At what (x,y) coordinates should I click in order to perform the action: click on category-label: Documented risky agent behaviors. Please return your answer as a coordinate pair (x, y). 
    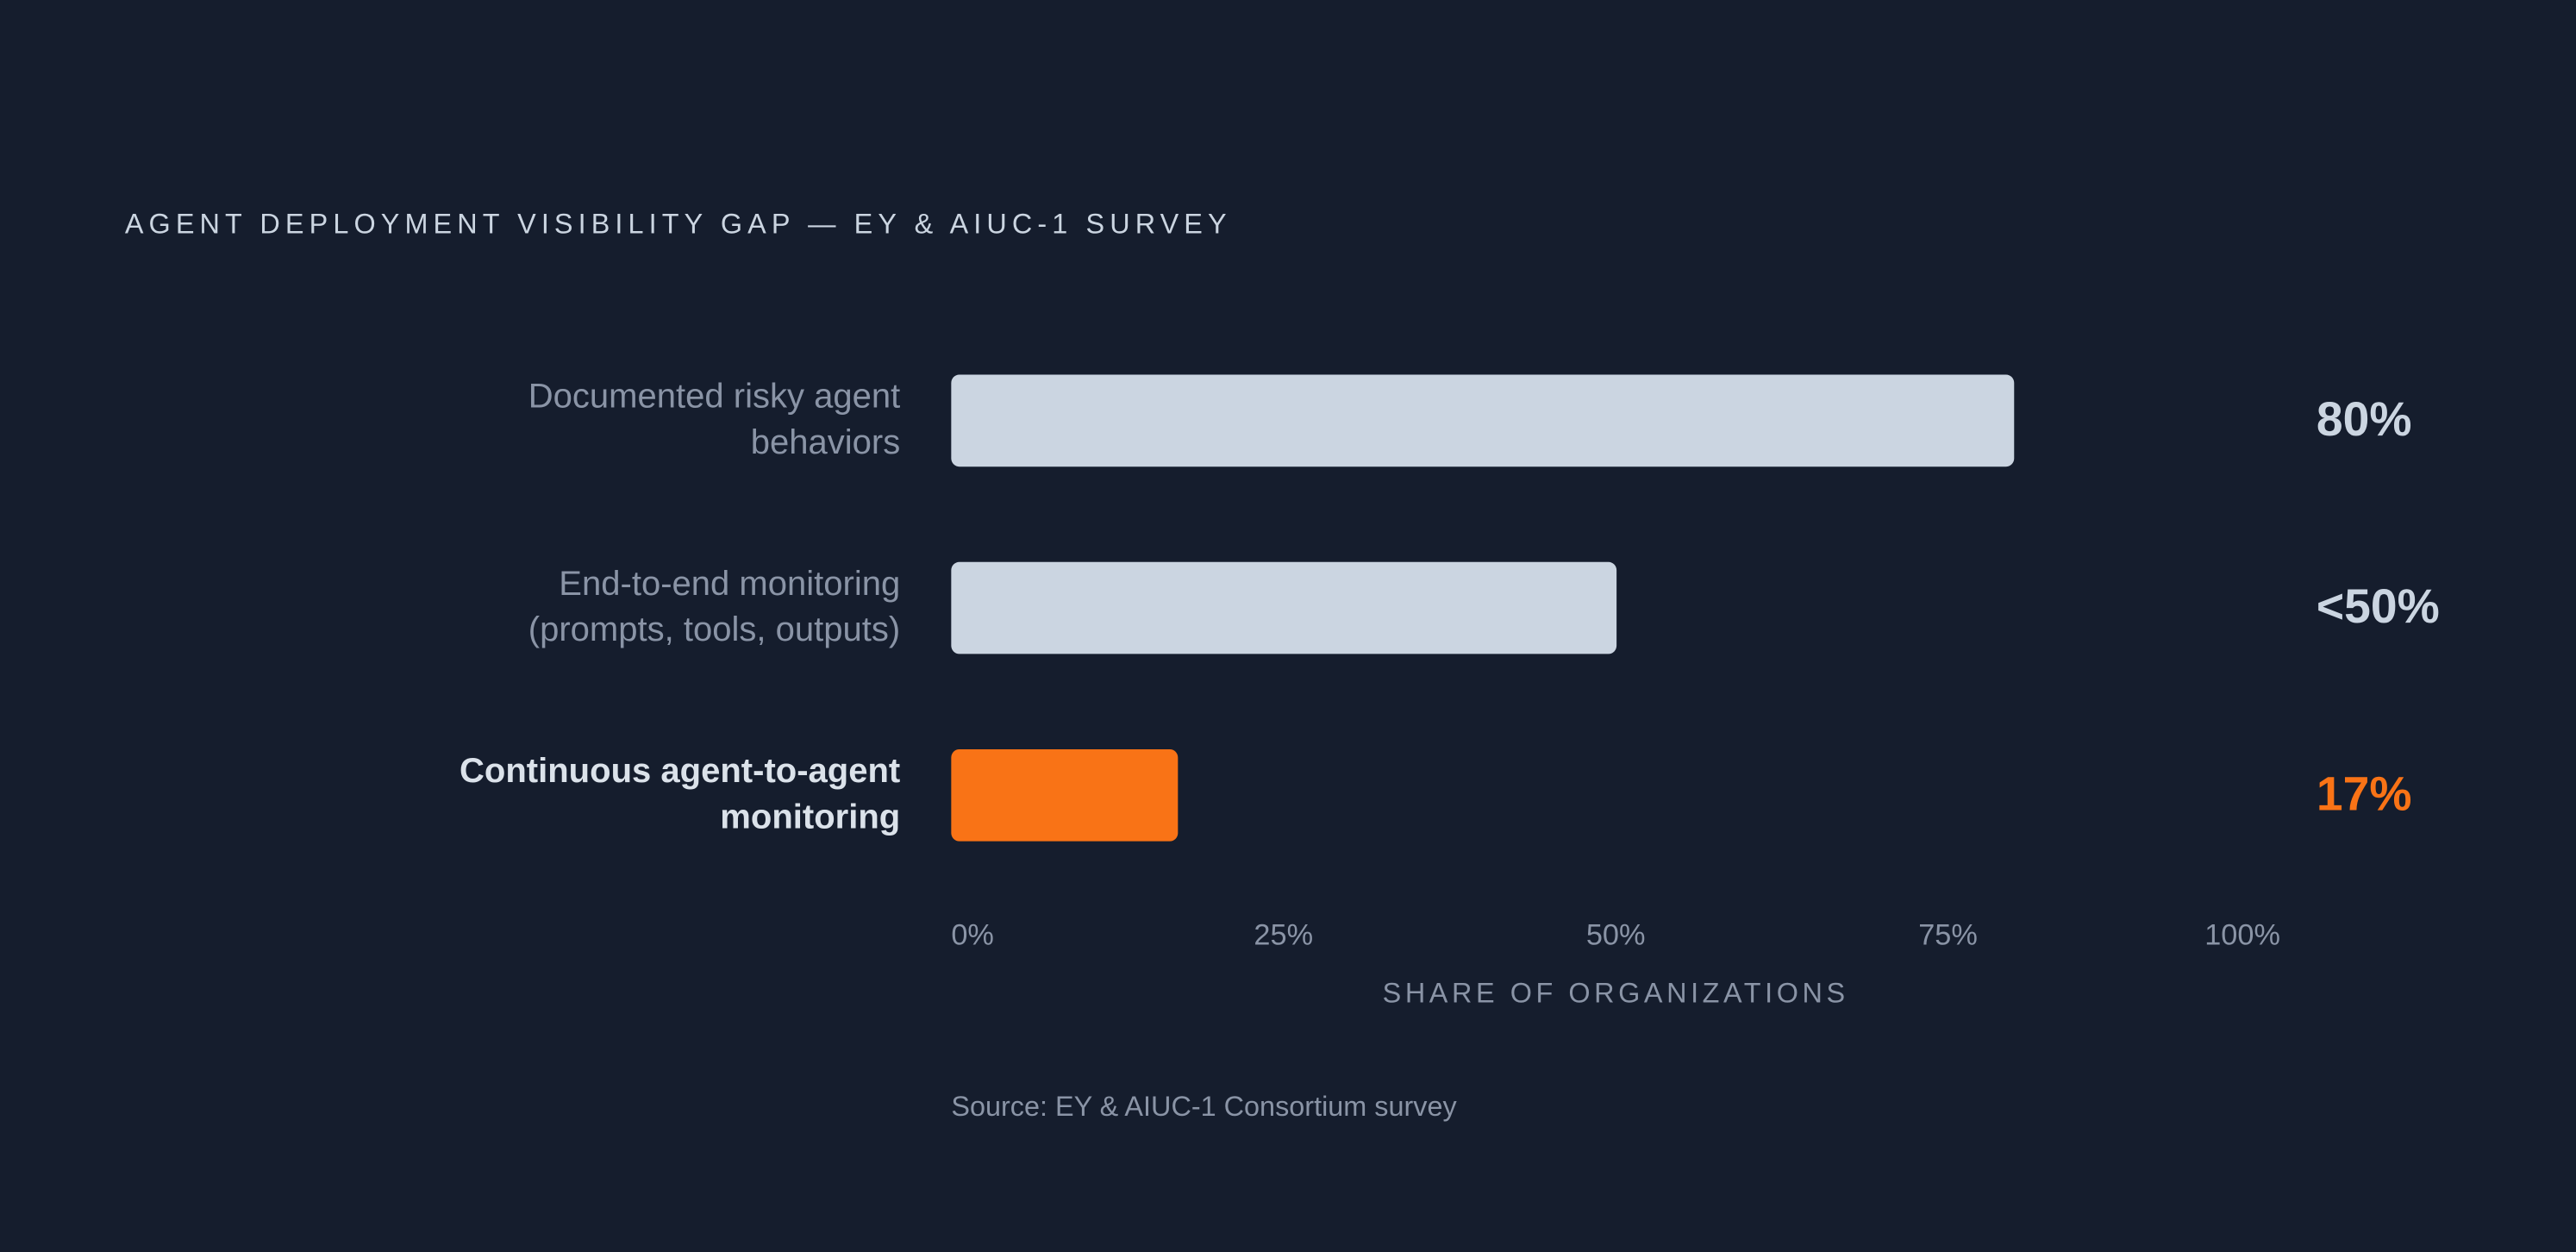
    Looking at the image, I should click on (714, 420).